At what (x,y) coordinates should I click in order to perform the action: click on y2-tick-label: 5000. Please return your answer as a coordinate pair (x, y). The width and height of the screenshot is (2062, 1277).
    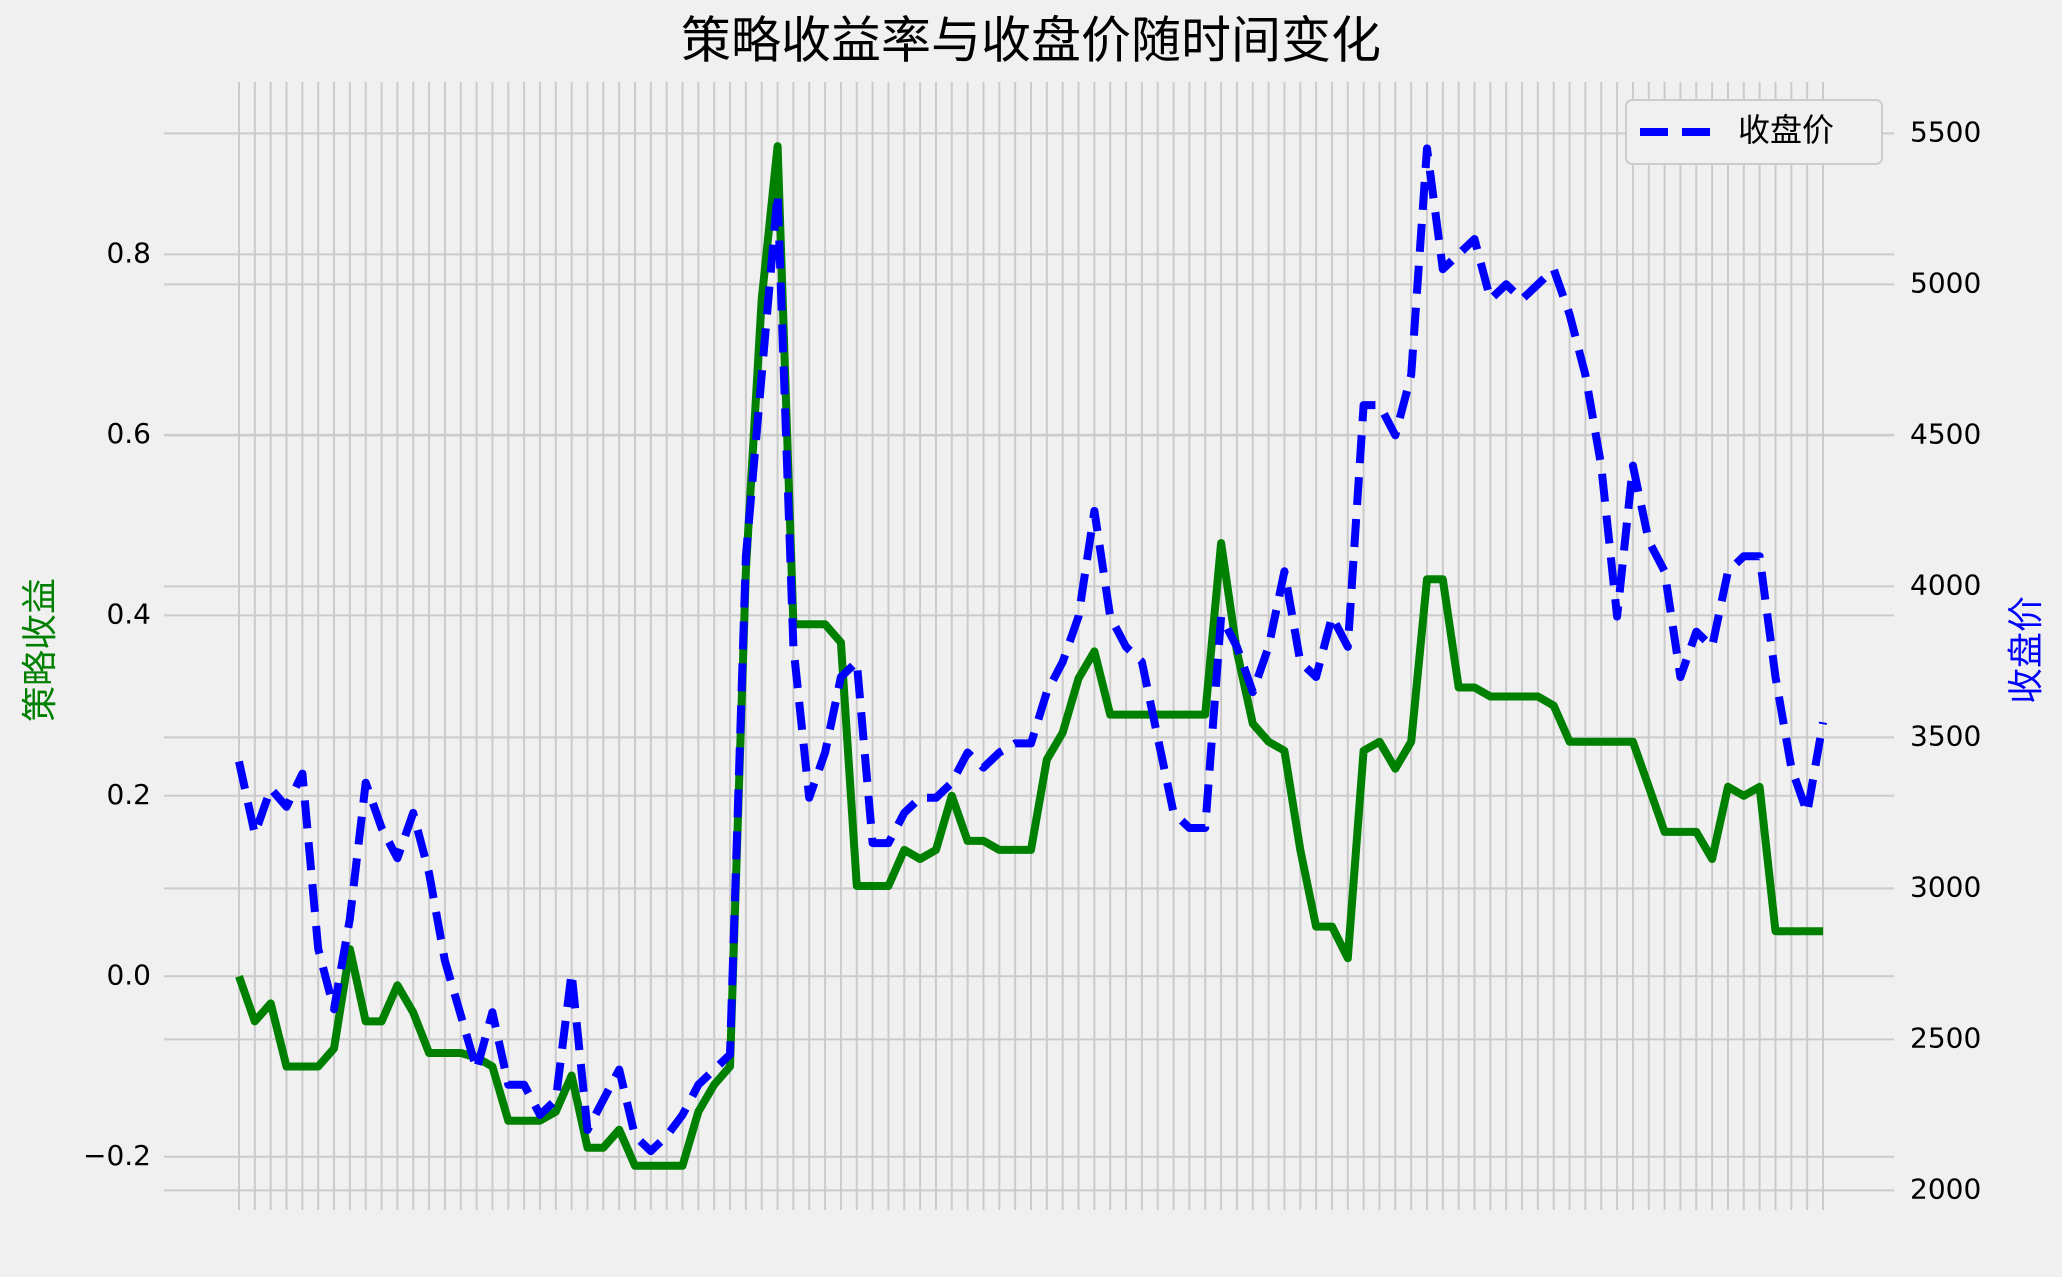
    Looking at the image, I should click on (1945, 282).